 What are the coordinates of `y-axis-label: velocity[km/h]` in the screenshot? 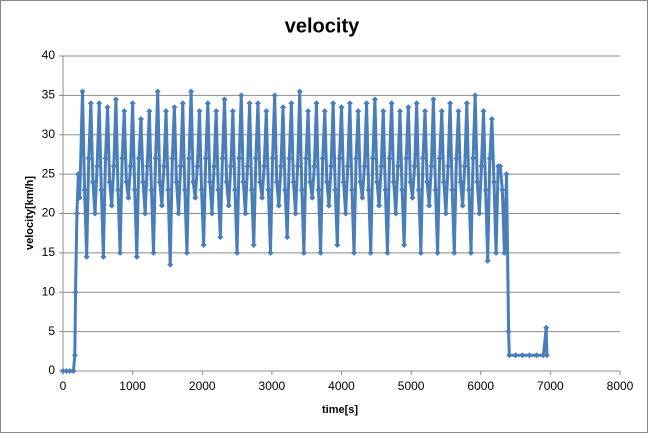 It's located at (30, 213).